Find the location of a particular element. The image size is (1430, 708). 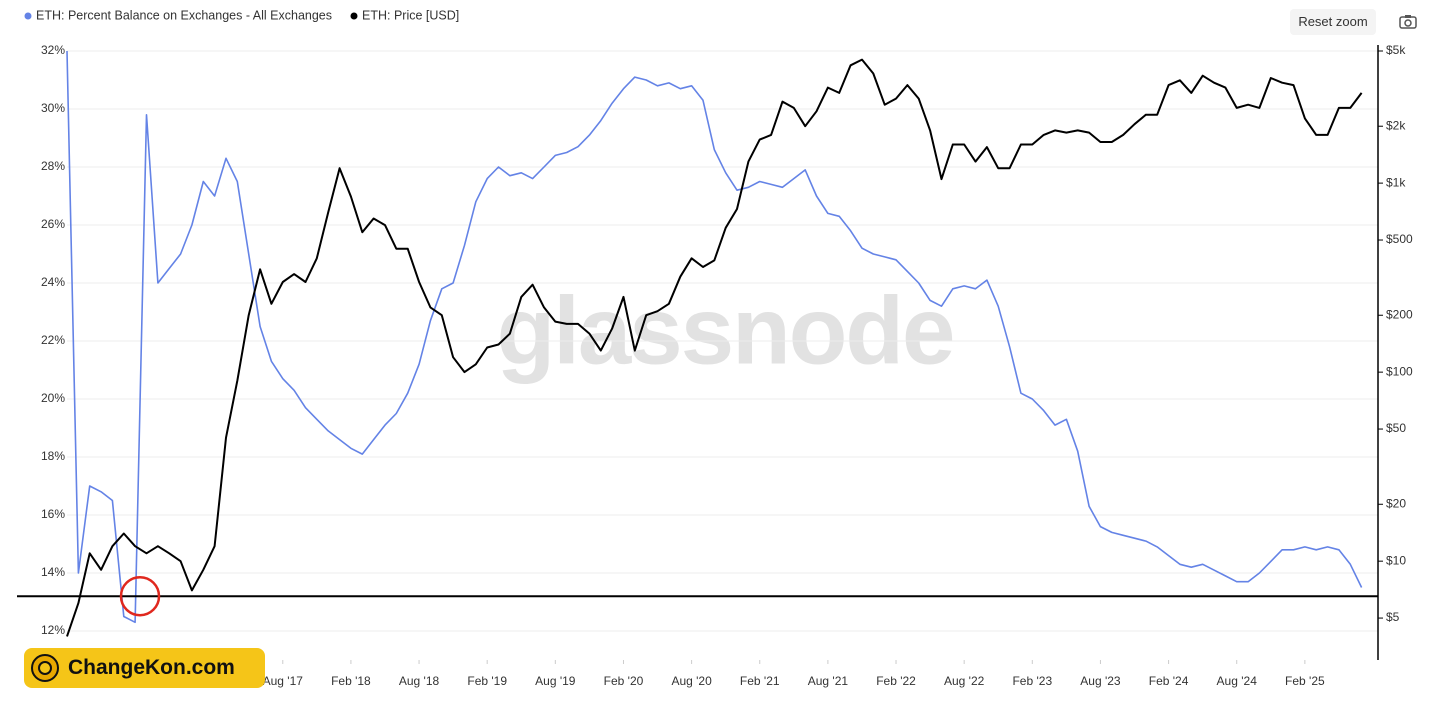

x-tick-label: Aug '18 is located at coordinates (419, 681).